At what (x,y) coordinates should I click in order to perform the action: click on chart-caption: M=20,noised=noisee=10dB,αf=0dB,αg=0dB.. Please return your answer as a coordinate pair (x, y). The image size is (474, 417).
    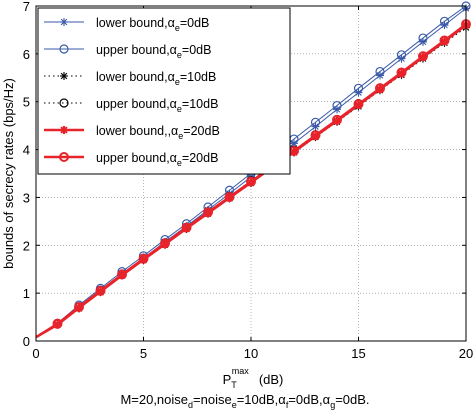
    Looking at the image, I should click on (244, 401).